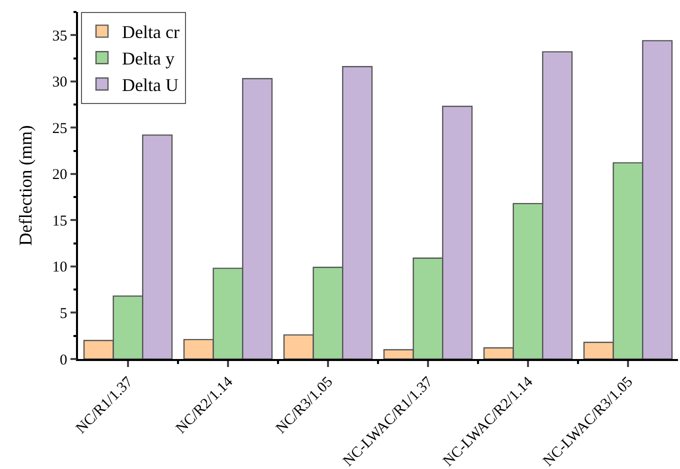  Describe the element at coordinates (150, 85) in the screenshot. I see `legend-label: Delta U` at that location.